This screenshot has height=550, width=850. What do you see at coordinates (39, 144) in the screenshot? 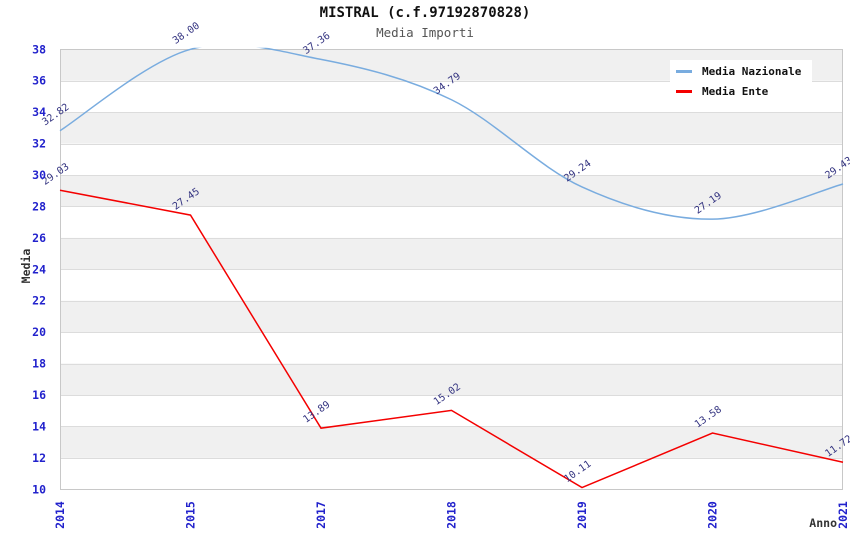
I see `y-tick-label: 32` at bounding box center [39, 144].